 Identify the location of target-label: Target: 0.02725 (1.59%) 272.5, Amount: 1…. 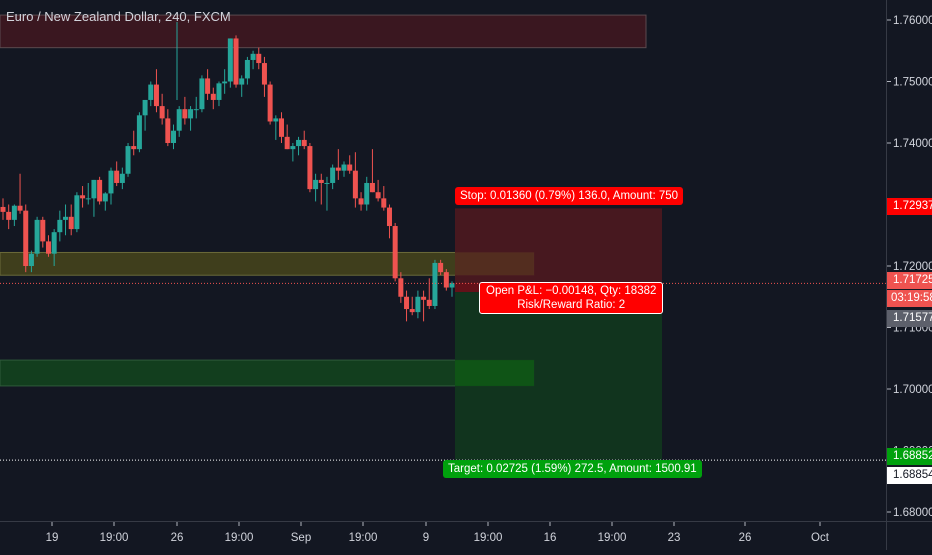
(572, 469).